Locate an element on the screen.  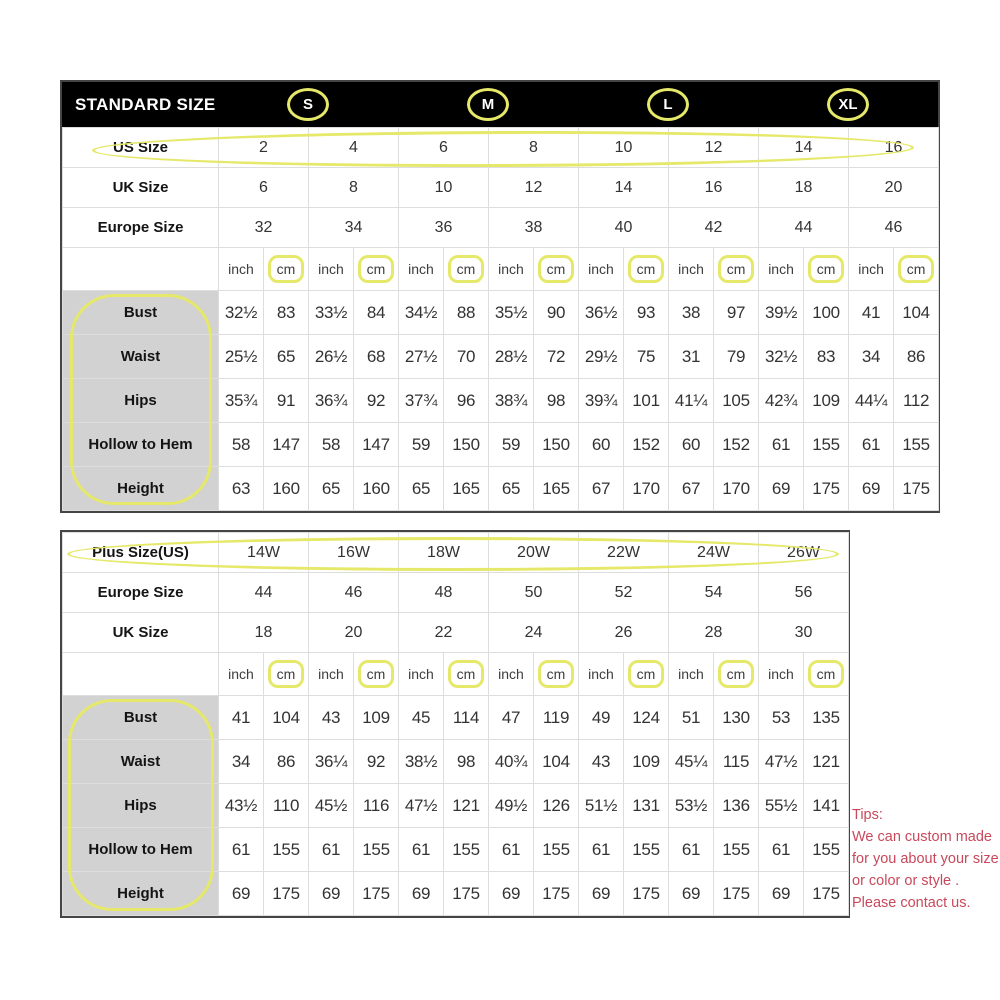
table-cell: 27½ is located at coordinates (421, 356).